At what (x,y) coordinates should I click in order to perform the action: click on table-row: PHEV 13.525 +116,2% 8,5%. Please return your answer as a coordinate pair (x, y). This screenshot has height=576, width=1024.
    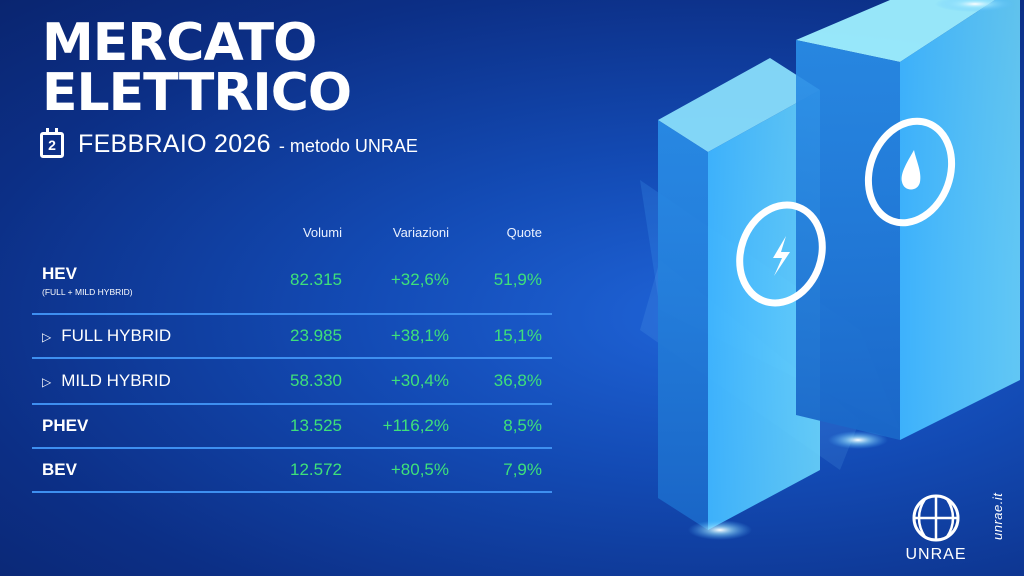
    Looking at the image, I should click on (292, 427).